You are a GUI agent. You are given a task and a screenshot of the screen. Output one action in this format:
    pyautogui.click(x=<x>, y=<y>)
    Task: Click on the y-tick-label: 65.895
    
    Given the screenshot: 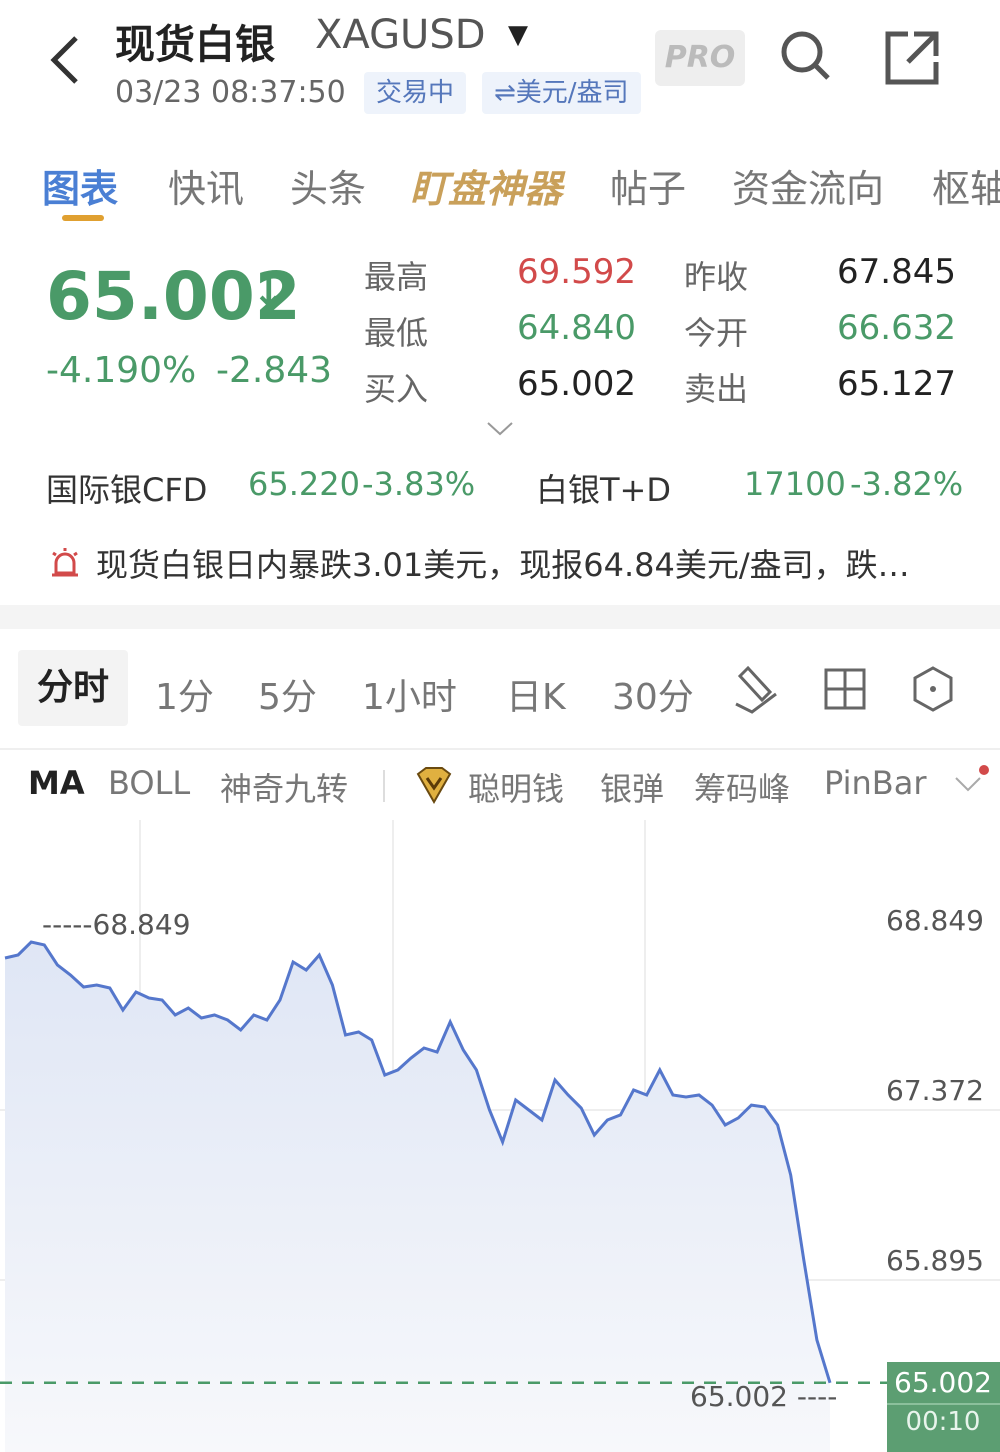 What is the action you would take?
    pyautogui.click(x=935, y=1260)
    